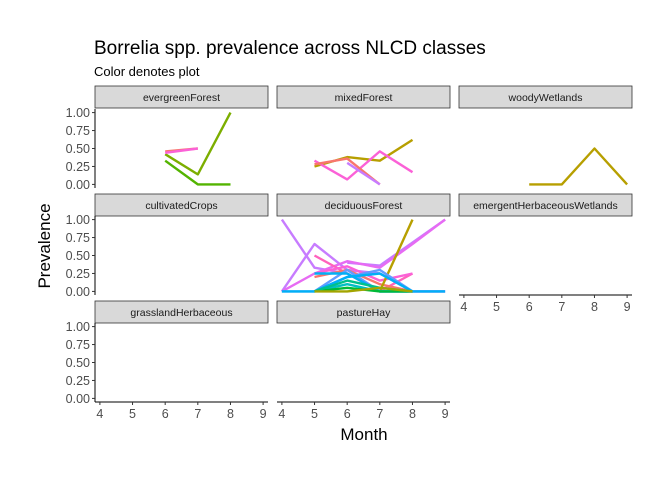 The height and width of the screenshot is (480, 672). What do you see at coordinates (167, 246) in the screenshot?
I see `facet-cultivatedCrops: cultivatedCrops 0.00 0.25 0.50 0.75 1.00` at bounding box center [167, 246].